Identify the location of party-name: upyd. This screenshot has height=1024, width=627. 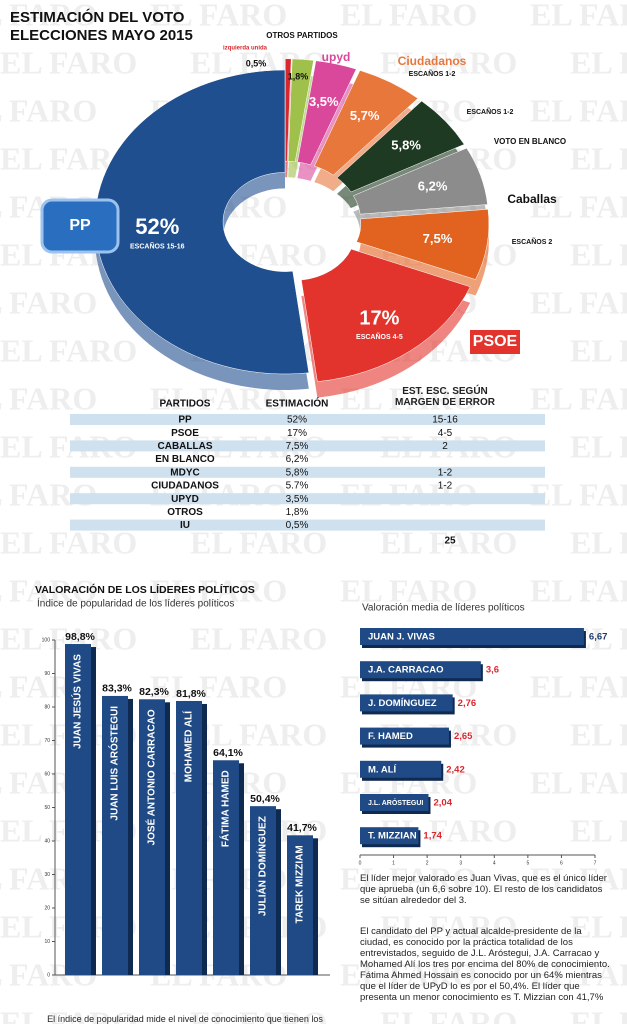
(336, 57).